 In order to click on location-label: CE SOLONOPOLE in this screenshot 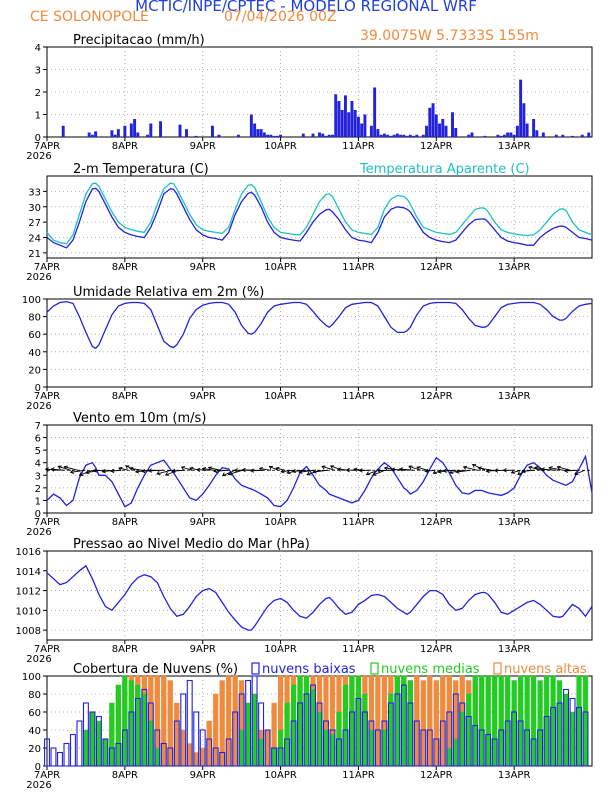, I will do `click(89, 17)`.